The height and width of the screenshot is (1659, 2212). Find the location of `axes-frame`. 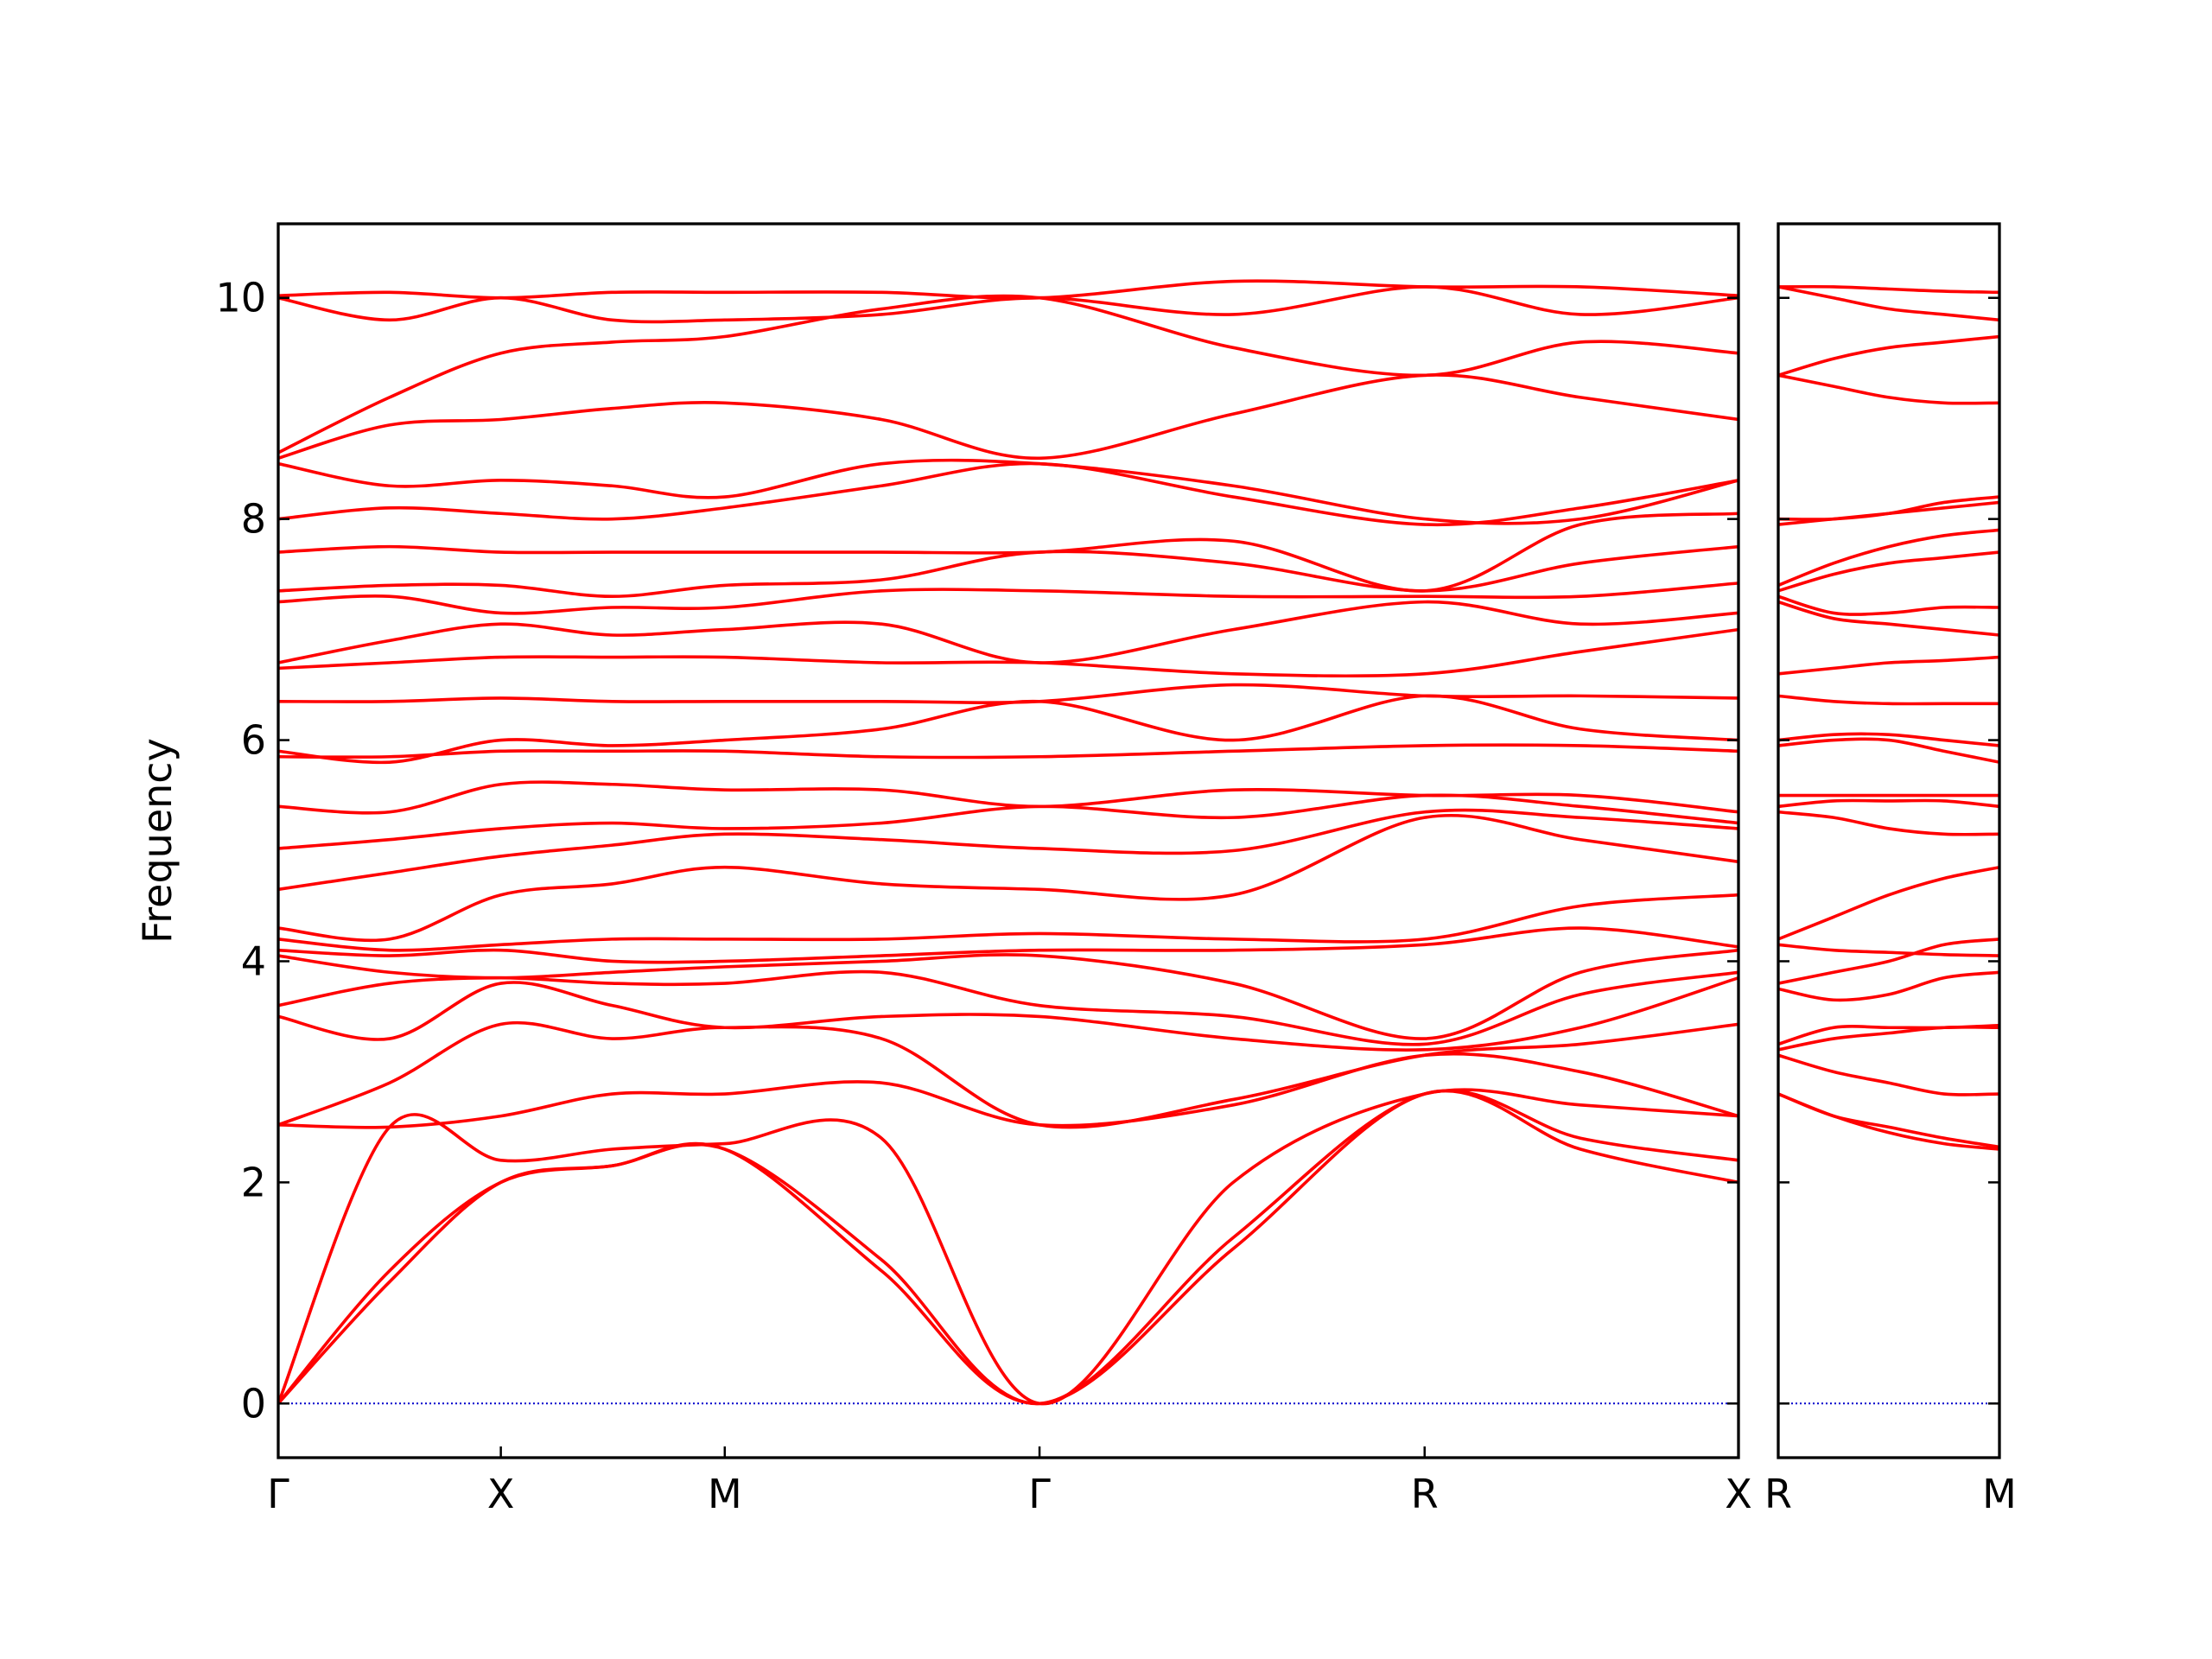

axes-frame is located at coordinates (1889, 840).